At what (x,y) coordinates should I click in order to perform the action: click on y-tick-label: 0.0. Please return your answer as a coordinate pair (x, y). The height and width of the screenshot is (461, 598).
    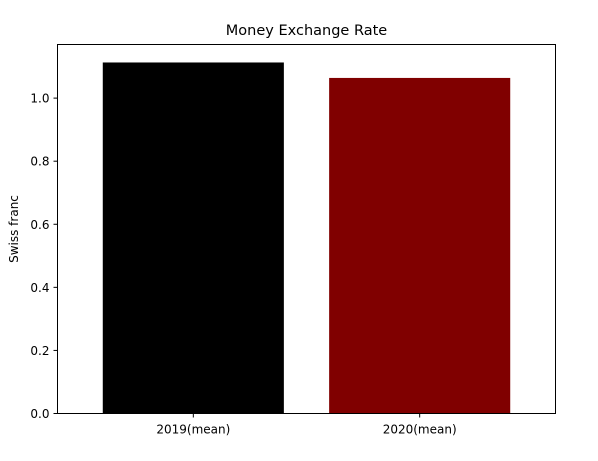
    Looking at the image, I should click on (39, 414).